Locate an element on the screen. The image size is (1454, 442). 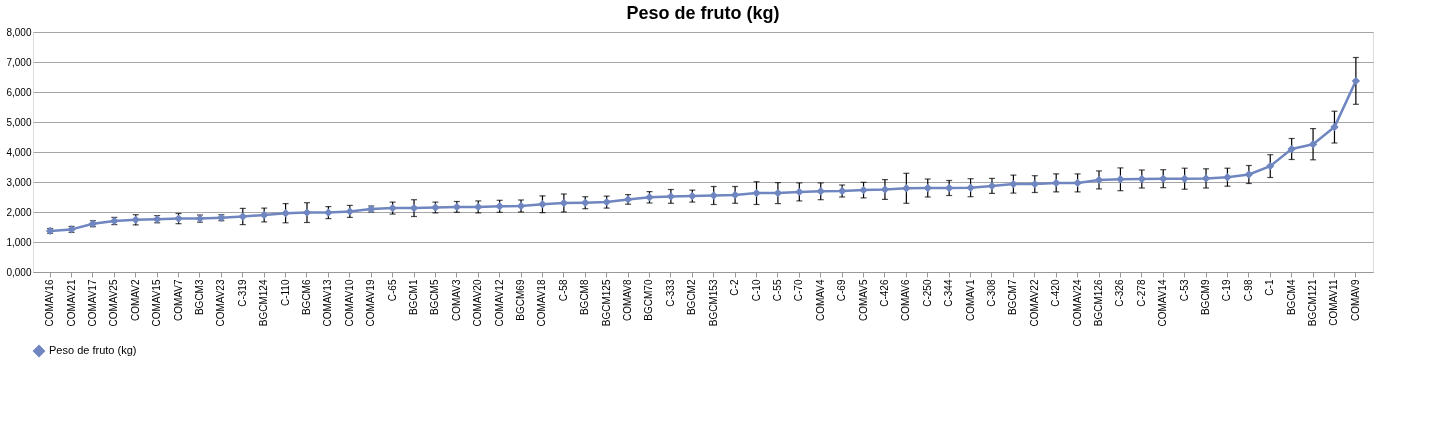
x-tick-label: C-2 is located at coordinates (735, 287).